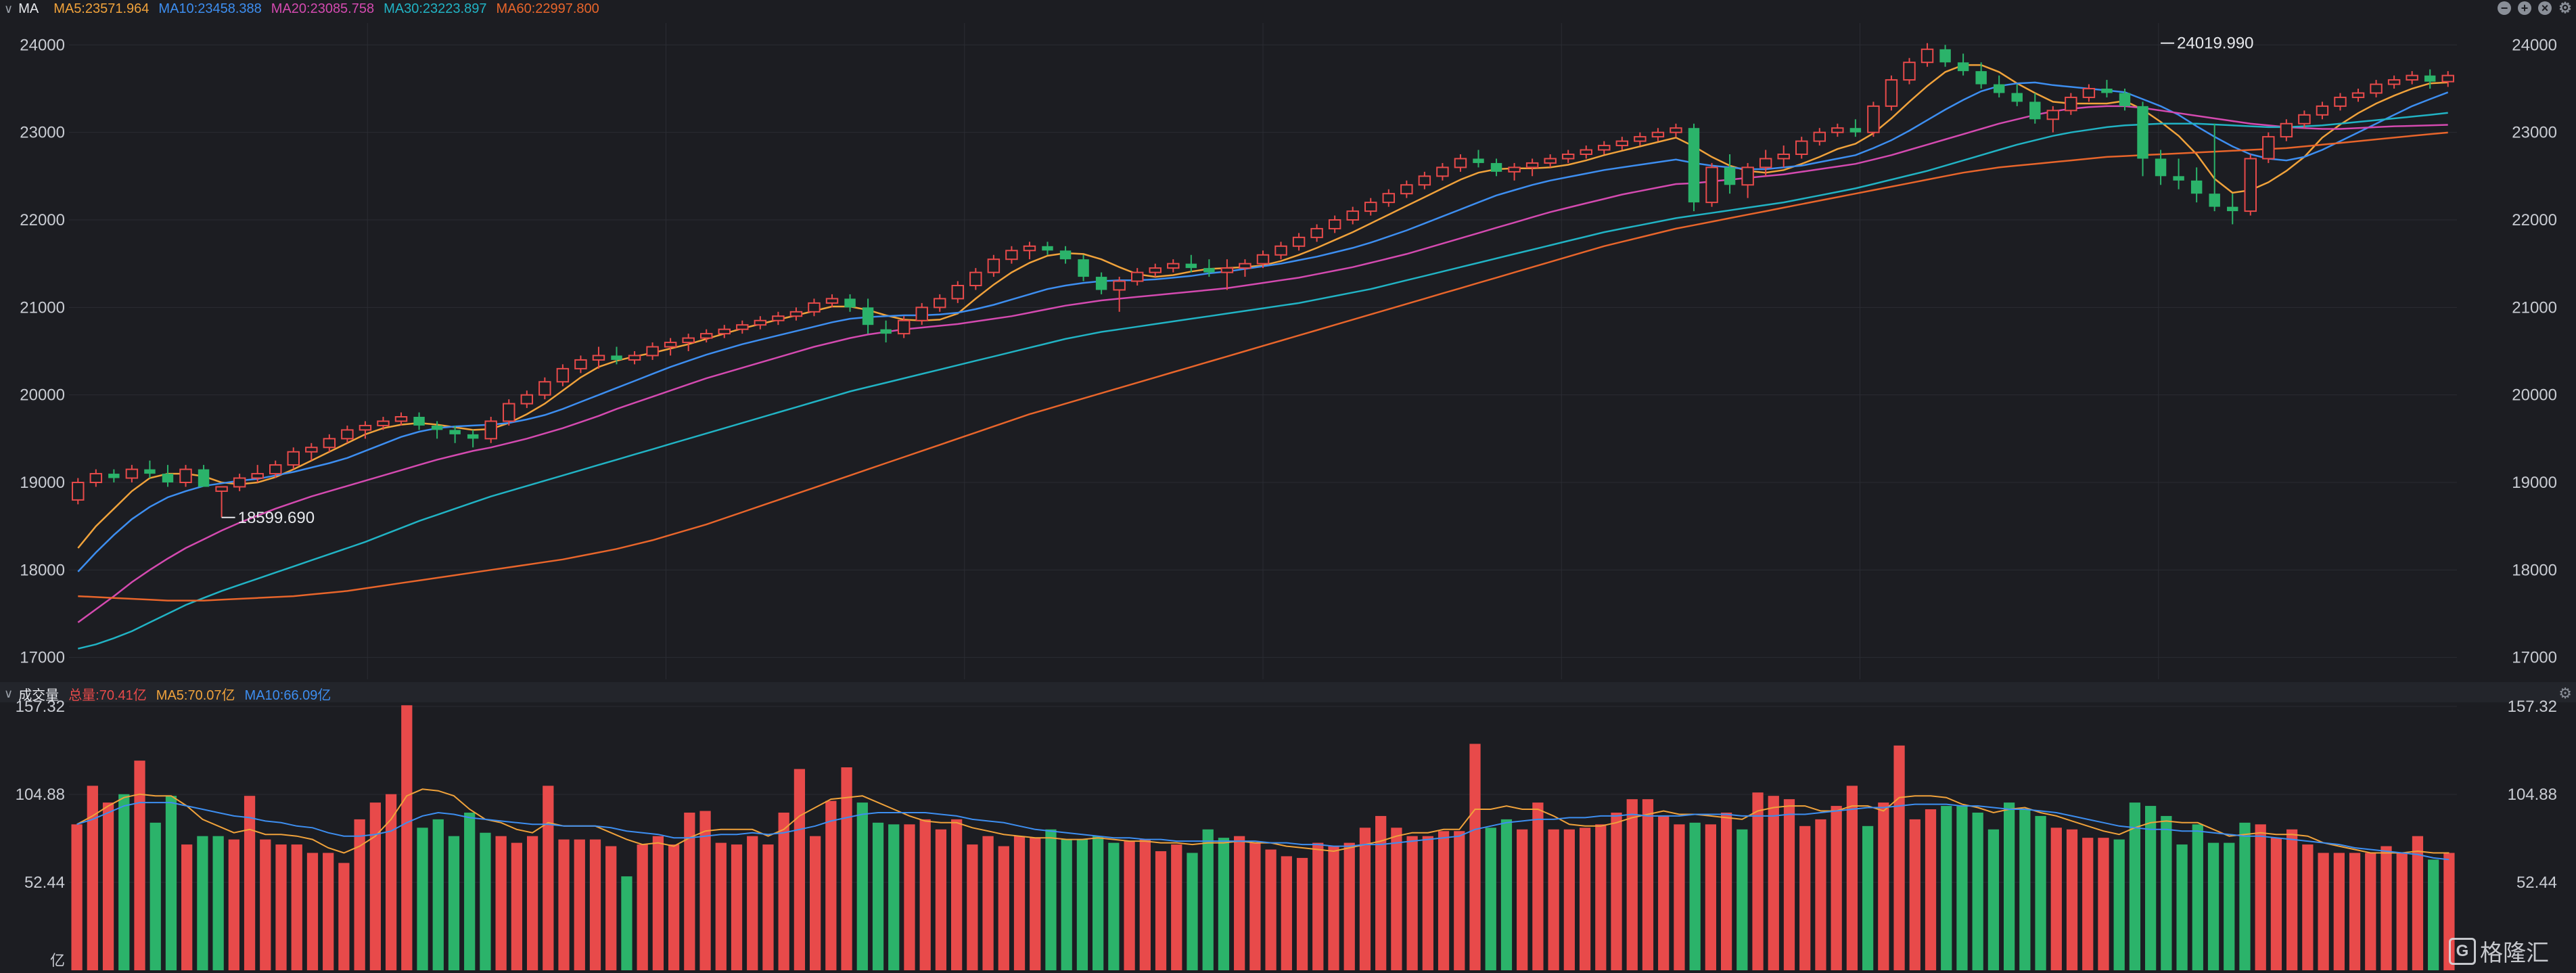 This screenshot has height=973, width=2576. I want to click on price-tick-label-left: 24000, so click(42, 45).